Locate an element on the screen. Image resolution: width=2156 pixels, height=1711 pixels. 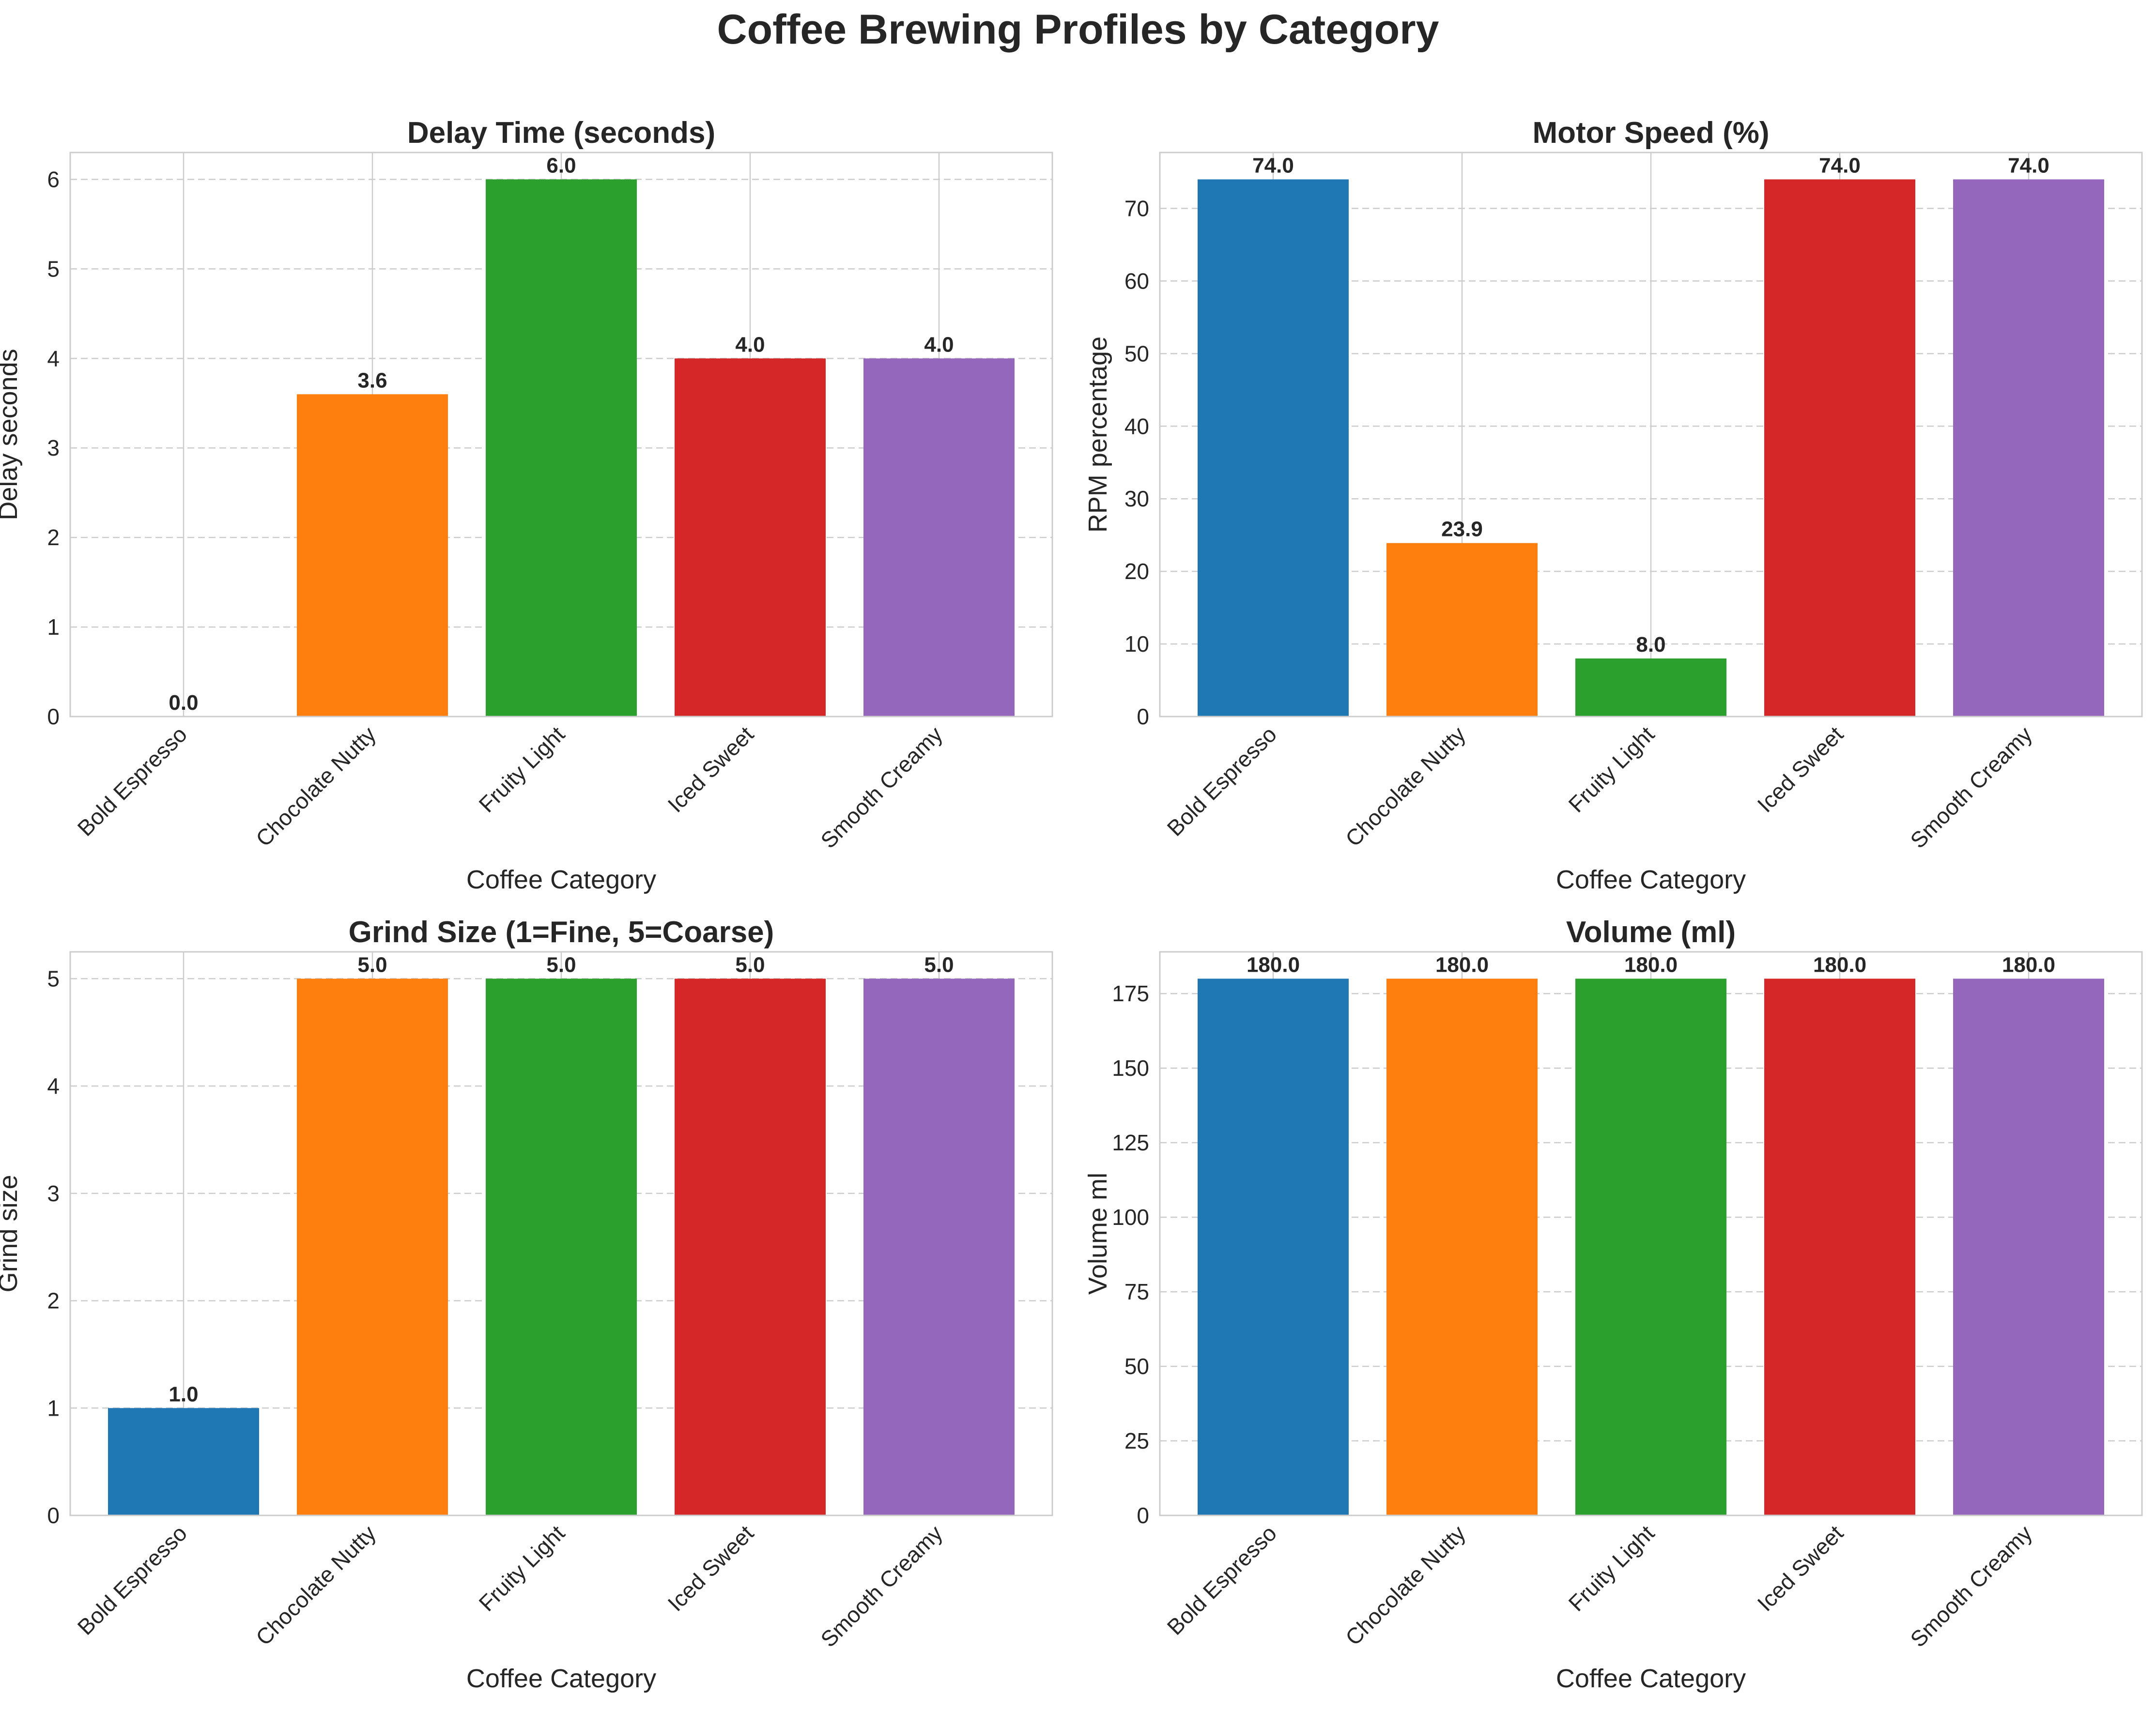
y-tick-label: 6 is located at coordinates (53, 180).